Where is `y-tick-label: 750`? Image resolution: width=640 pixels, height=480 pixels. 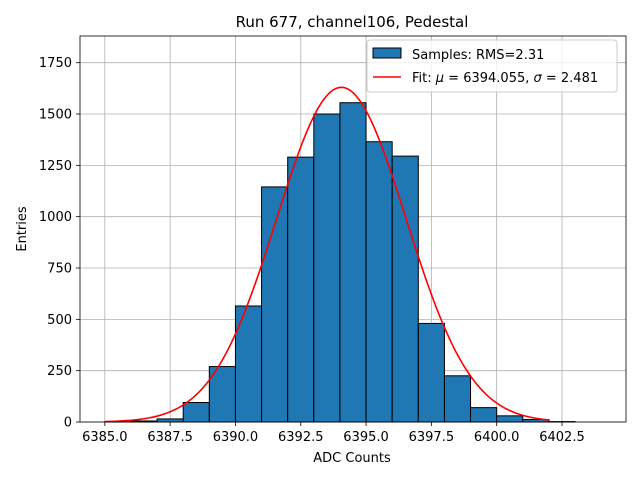
y-tick-label: 750 is located at coordinates (59, 269).